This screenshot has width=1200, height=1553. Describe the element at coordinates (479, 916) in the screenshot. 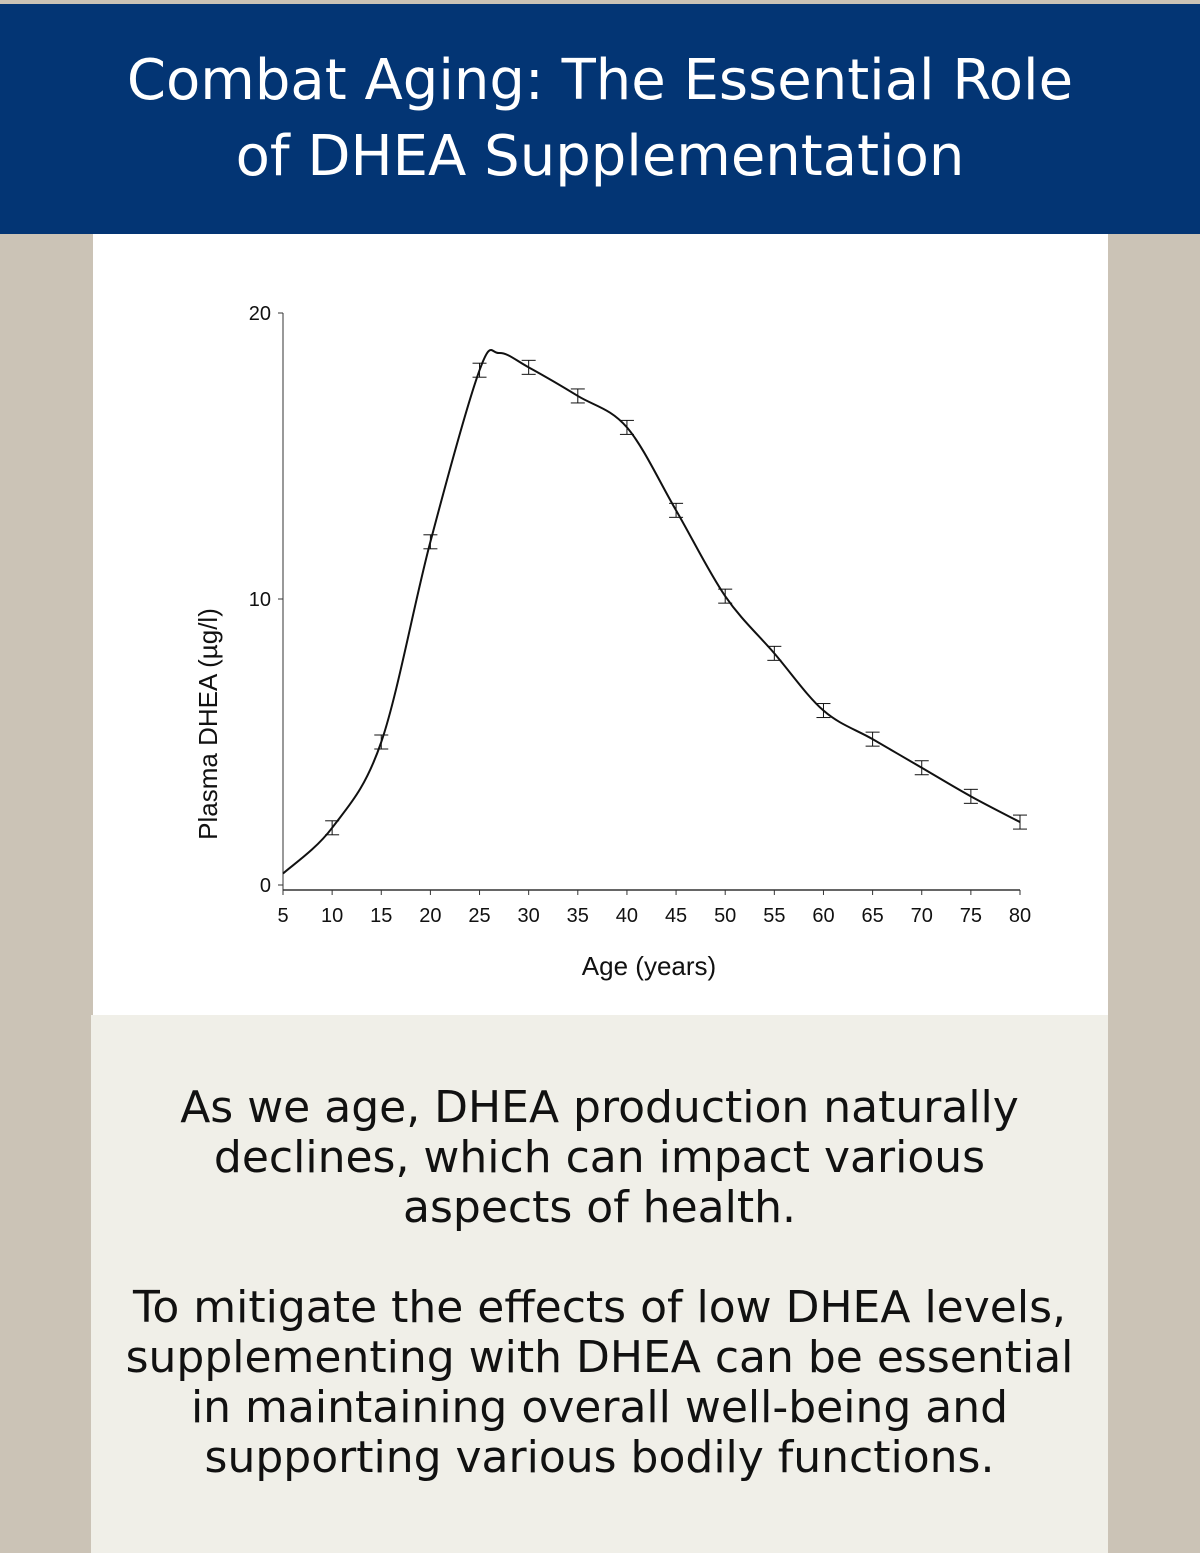

I see `x-tick-label: 25` at that location.